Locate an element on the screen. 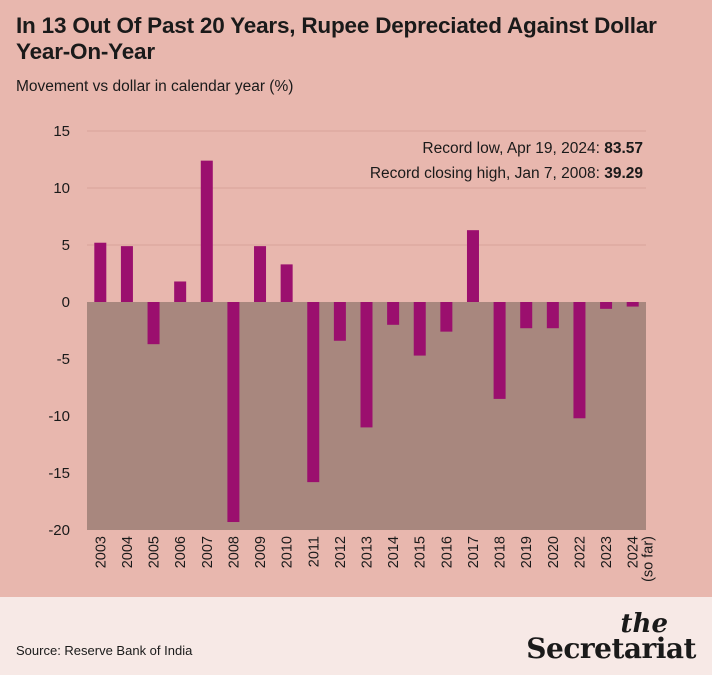  bar-2005 is located at coordinates (153, 323).